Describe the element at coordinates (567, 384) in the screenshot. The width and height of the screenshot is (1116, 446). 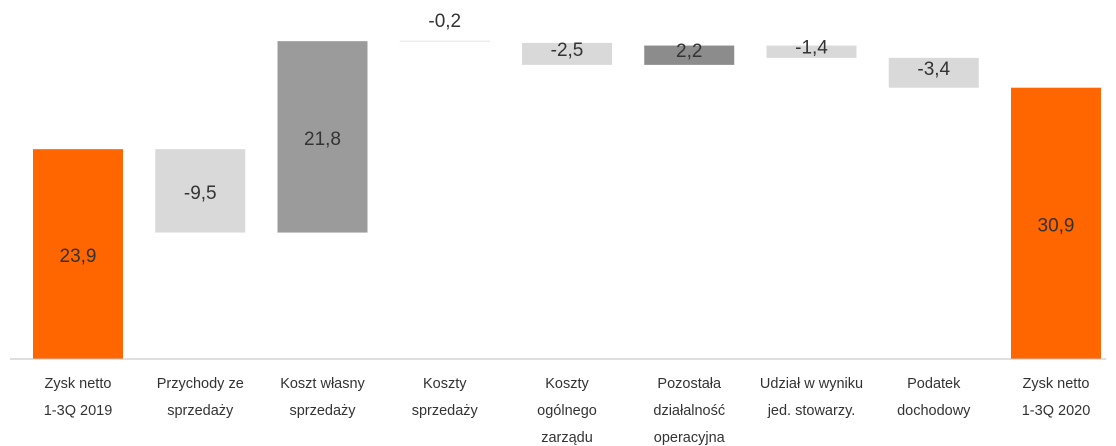
I see `category-label-4-0: Koszty` at that location.